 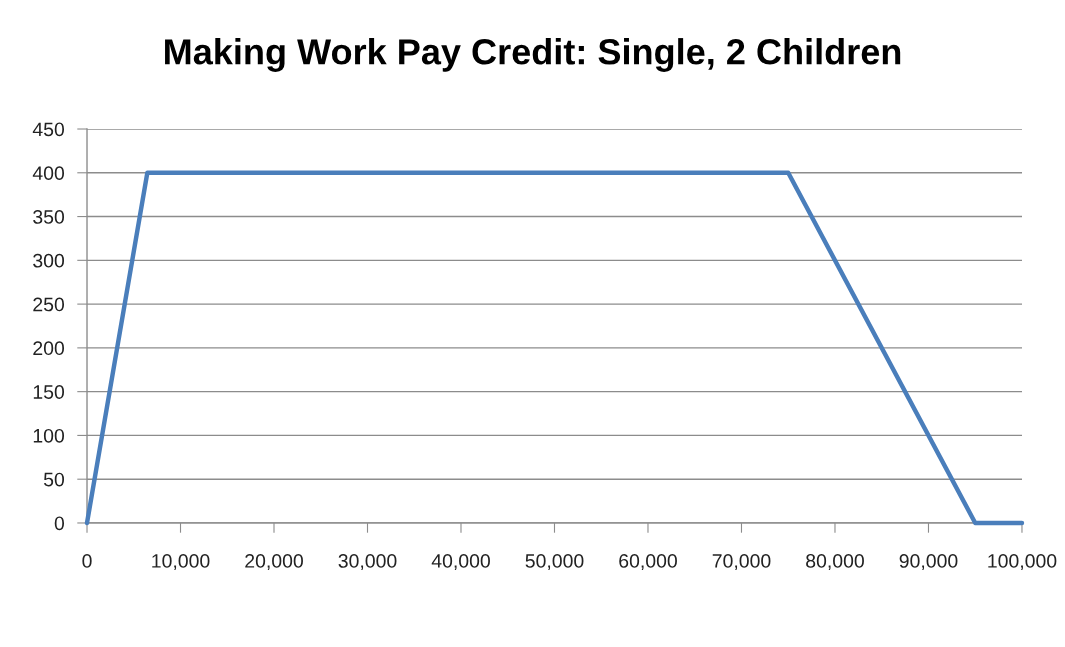 I want to click on x-tick-label: 30,000, so click(x=367, y=562).